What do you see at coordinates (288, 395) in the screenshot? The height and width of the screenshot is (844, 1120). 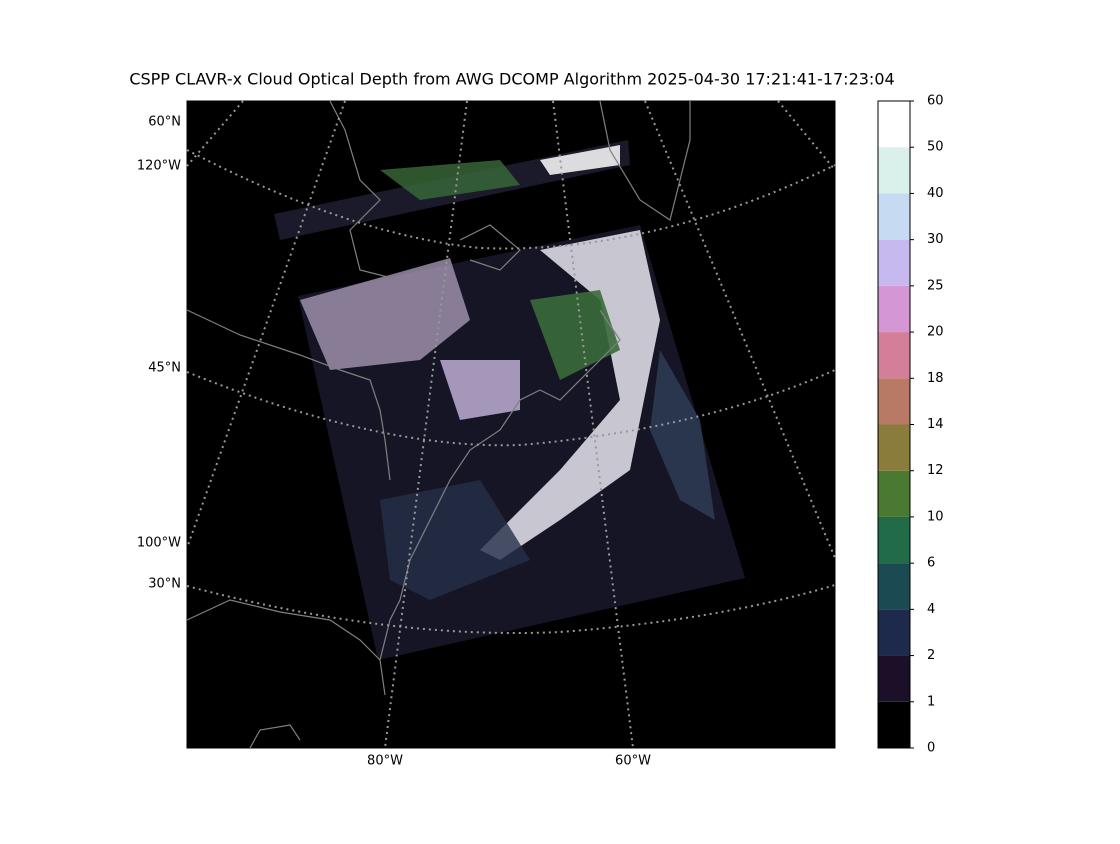 I see `border` at bounding box center [288, 395].